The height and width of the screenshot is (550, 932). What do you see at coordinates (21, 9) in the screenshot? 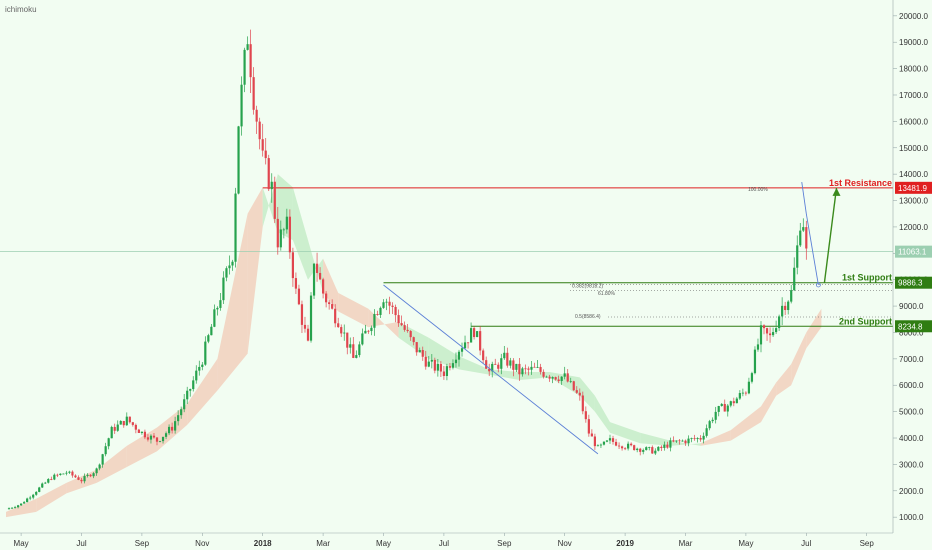
I see `watermark: ichimoku` at bounding box center [21, 9].